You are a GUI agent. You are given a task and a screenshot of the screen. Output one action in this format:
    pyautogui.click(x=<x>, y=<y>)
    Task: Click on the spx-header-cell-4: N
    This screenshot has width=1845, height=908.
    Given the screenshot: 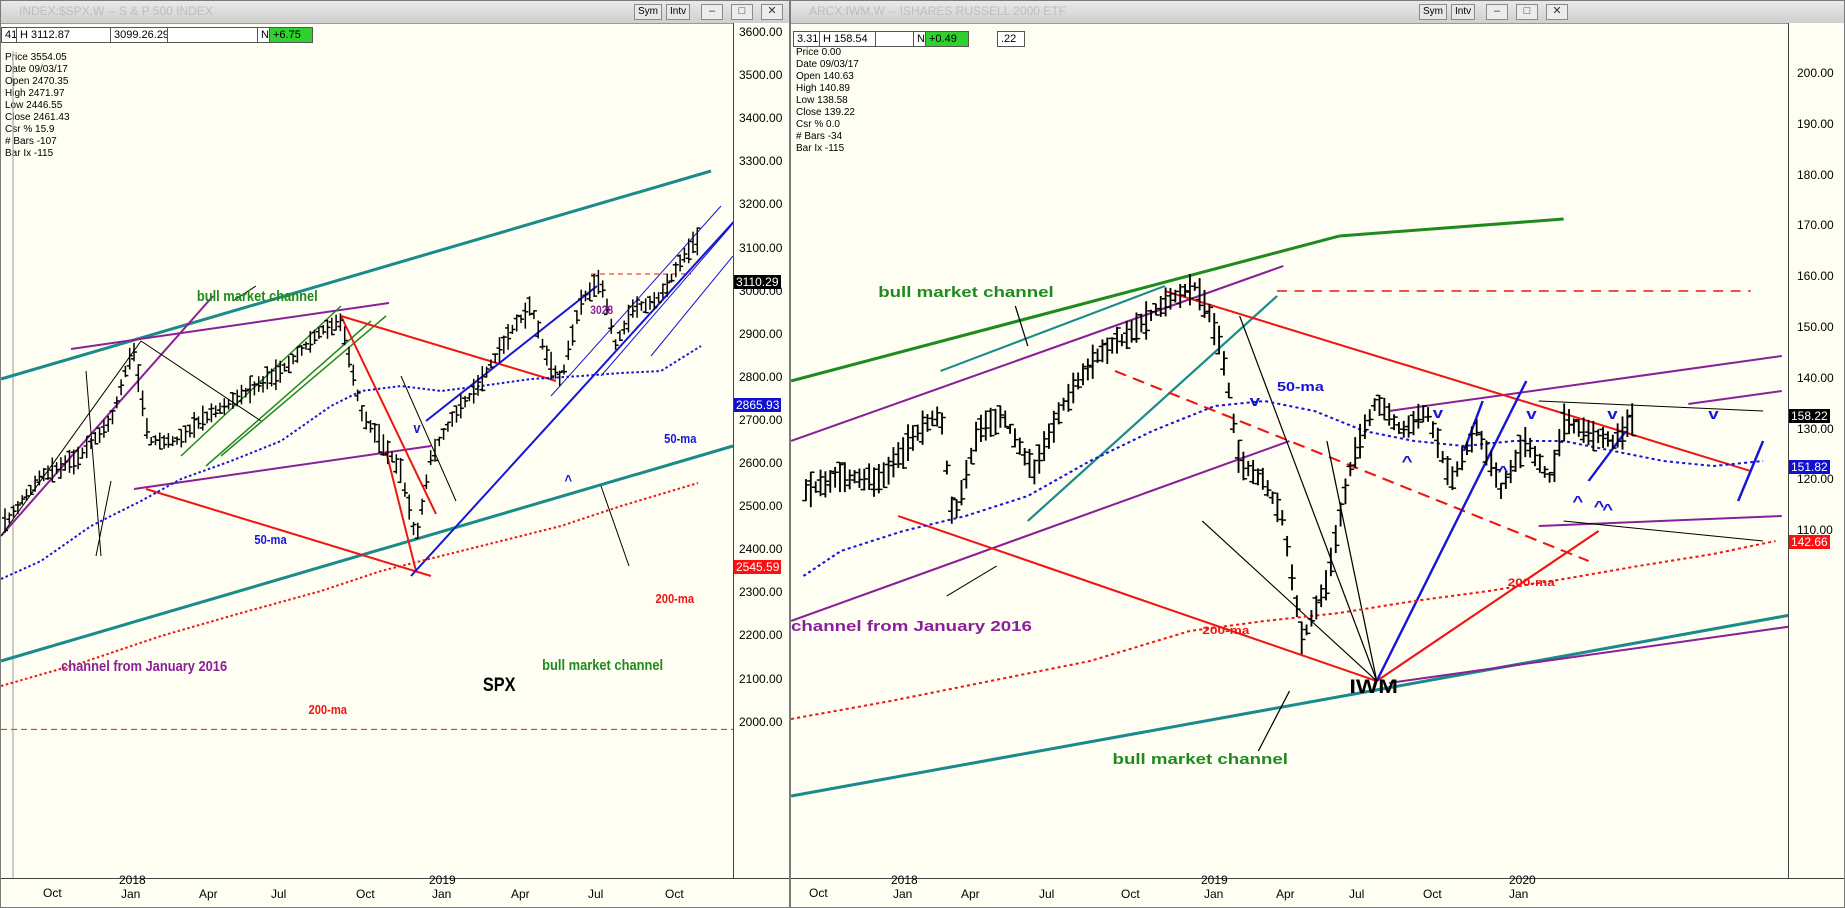 What is the action you would take?
    pyautogui.click(x=264, y=35)
    